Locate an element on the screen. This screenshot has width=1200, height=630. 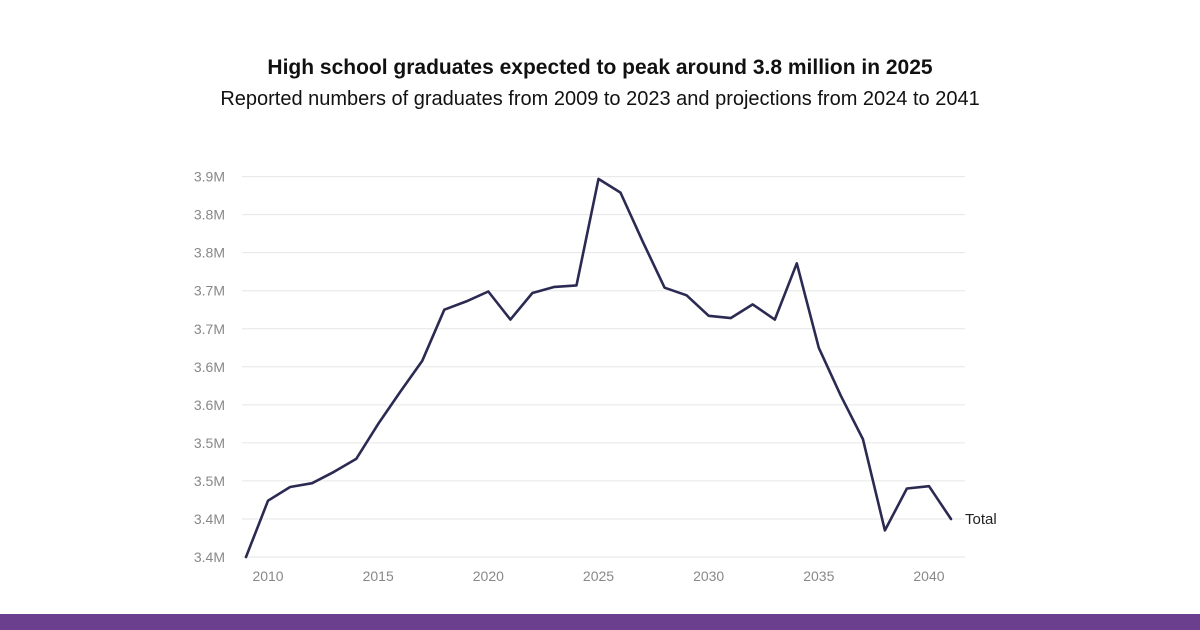
x-tick-label: 2030 is located at coordinates (708, 576).